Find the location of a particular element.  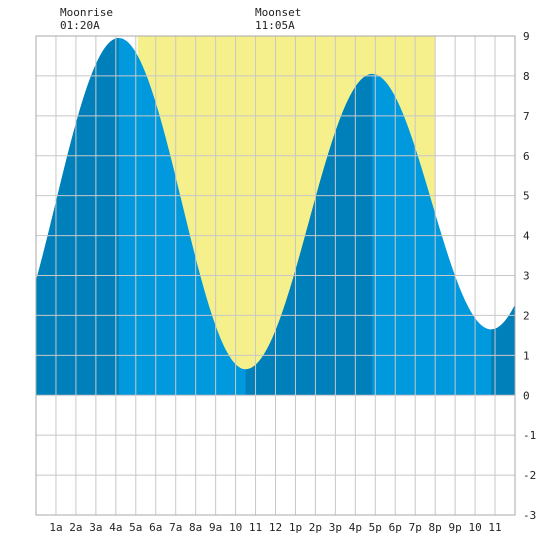

moonrise-time: 01:20A is located at coordinates (80, 25).